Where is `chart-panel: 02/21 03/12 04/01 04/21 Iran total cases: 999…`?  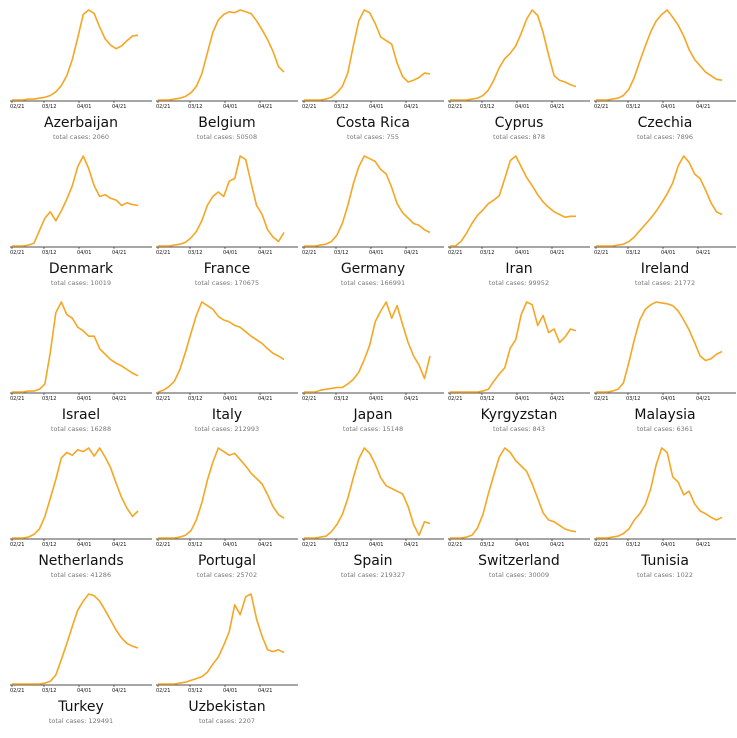 chart-panel: 02/21 03/12 04/01 04/21 Iran total cases: 999… is located at coordinates (519, 225).